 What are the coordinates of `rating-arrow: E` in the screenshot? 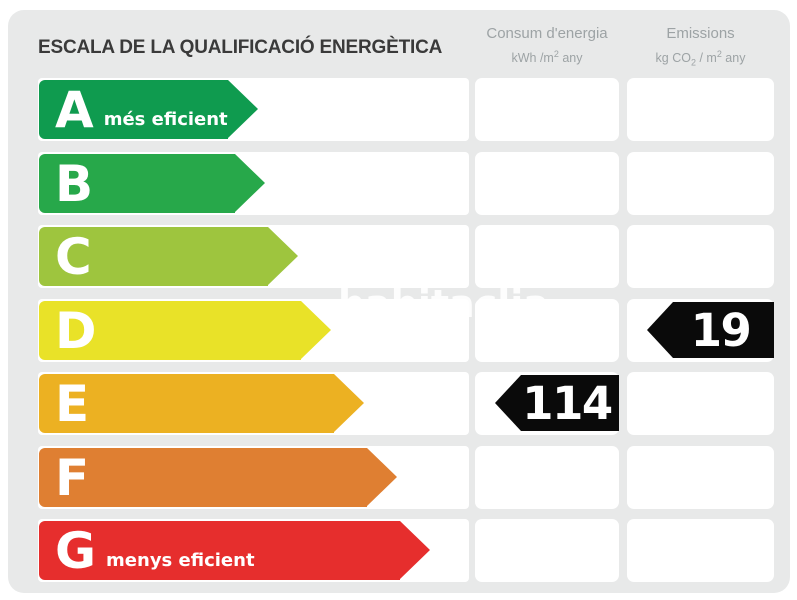 It's located at (201, 403).